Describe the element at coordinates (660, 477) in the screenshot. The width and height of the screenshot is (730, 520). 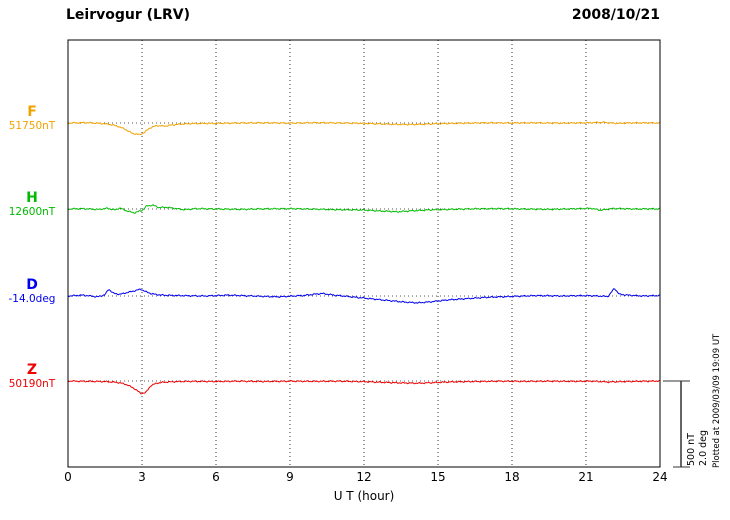
I see `x-tick-label-24: 24` at that location.